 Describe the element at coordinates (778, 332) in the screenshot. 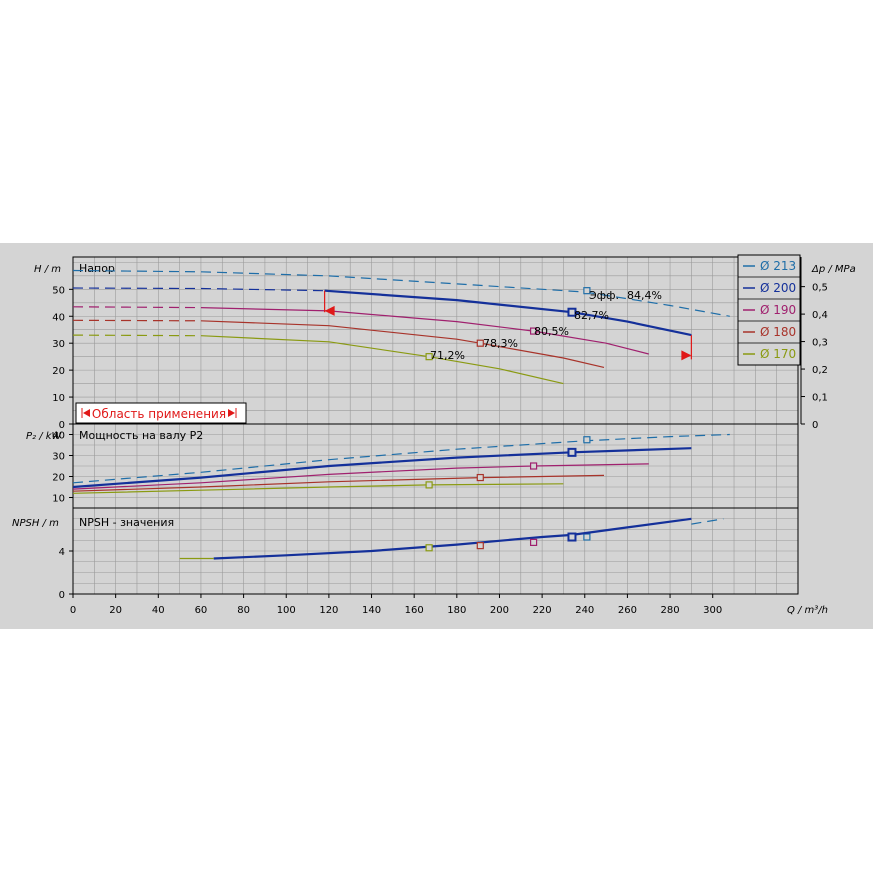

I see `legend-entry: Ø 180` at that location.